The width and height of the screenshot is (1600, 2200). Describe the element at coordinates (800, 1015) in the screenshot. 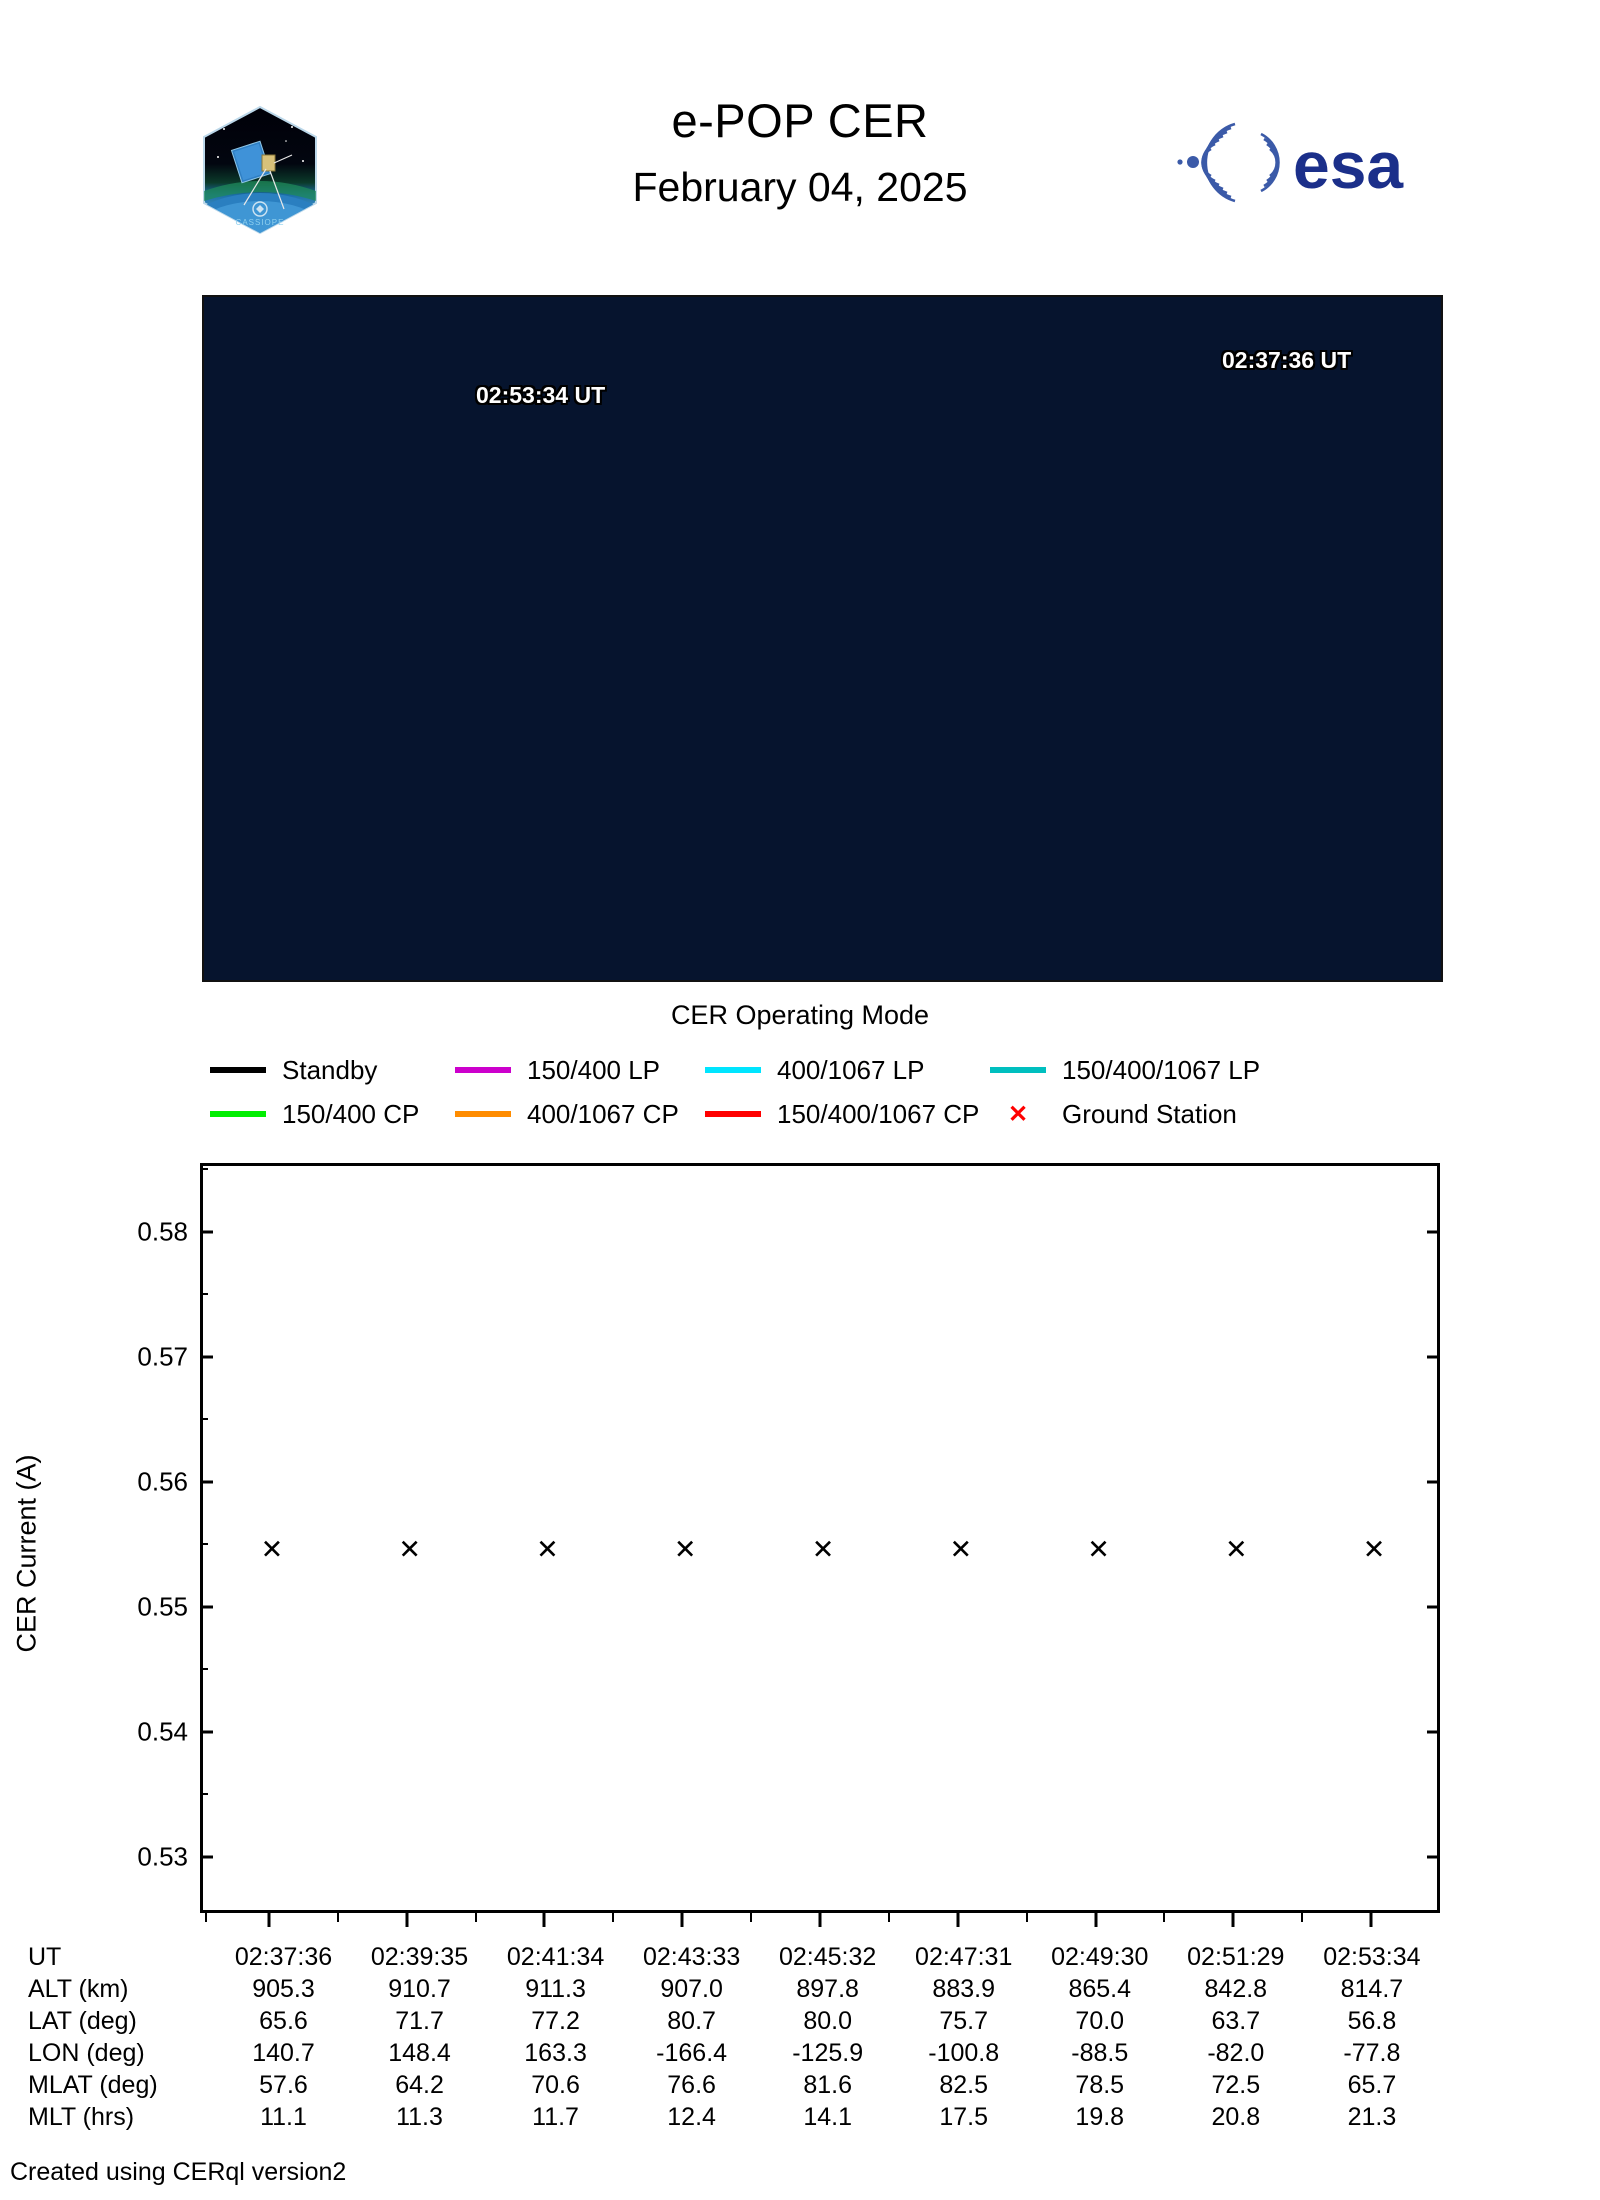

I see `map-caption: CER Operating Mode` at that location.